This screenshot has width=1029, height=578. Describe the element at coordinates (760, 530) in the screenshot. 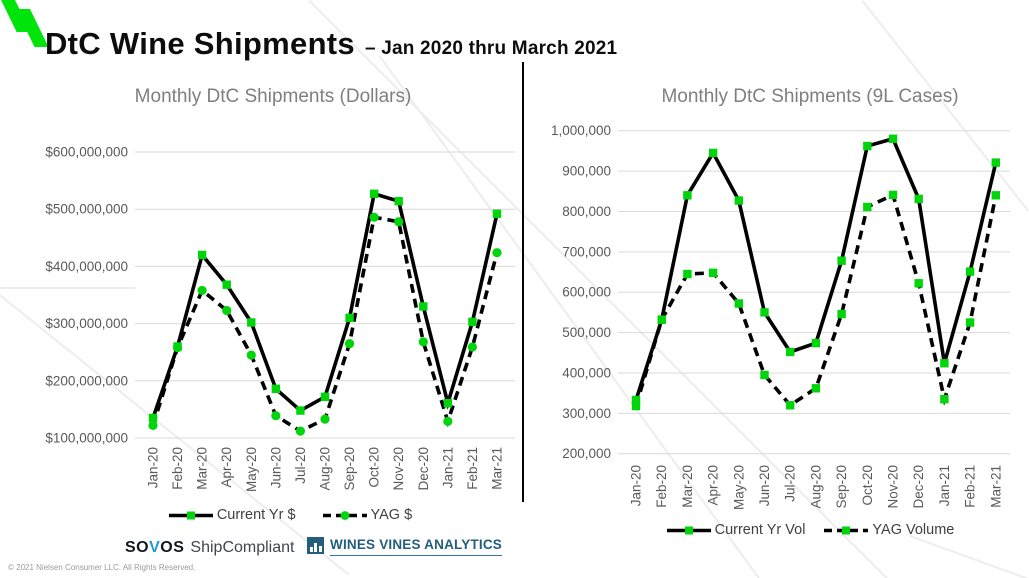

I see `legend-label-current-yr-vol: Current Yr Vol` at that location.